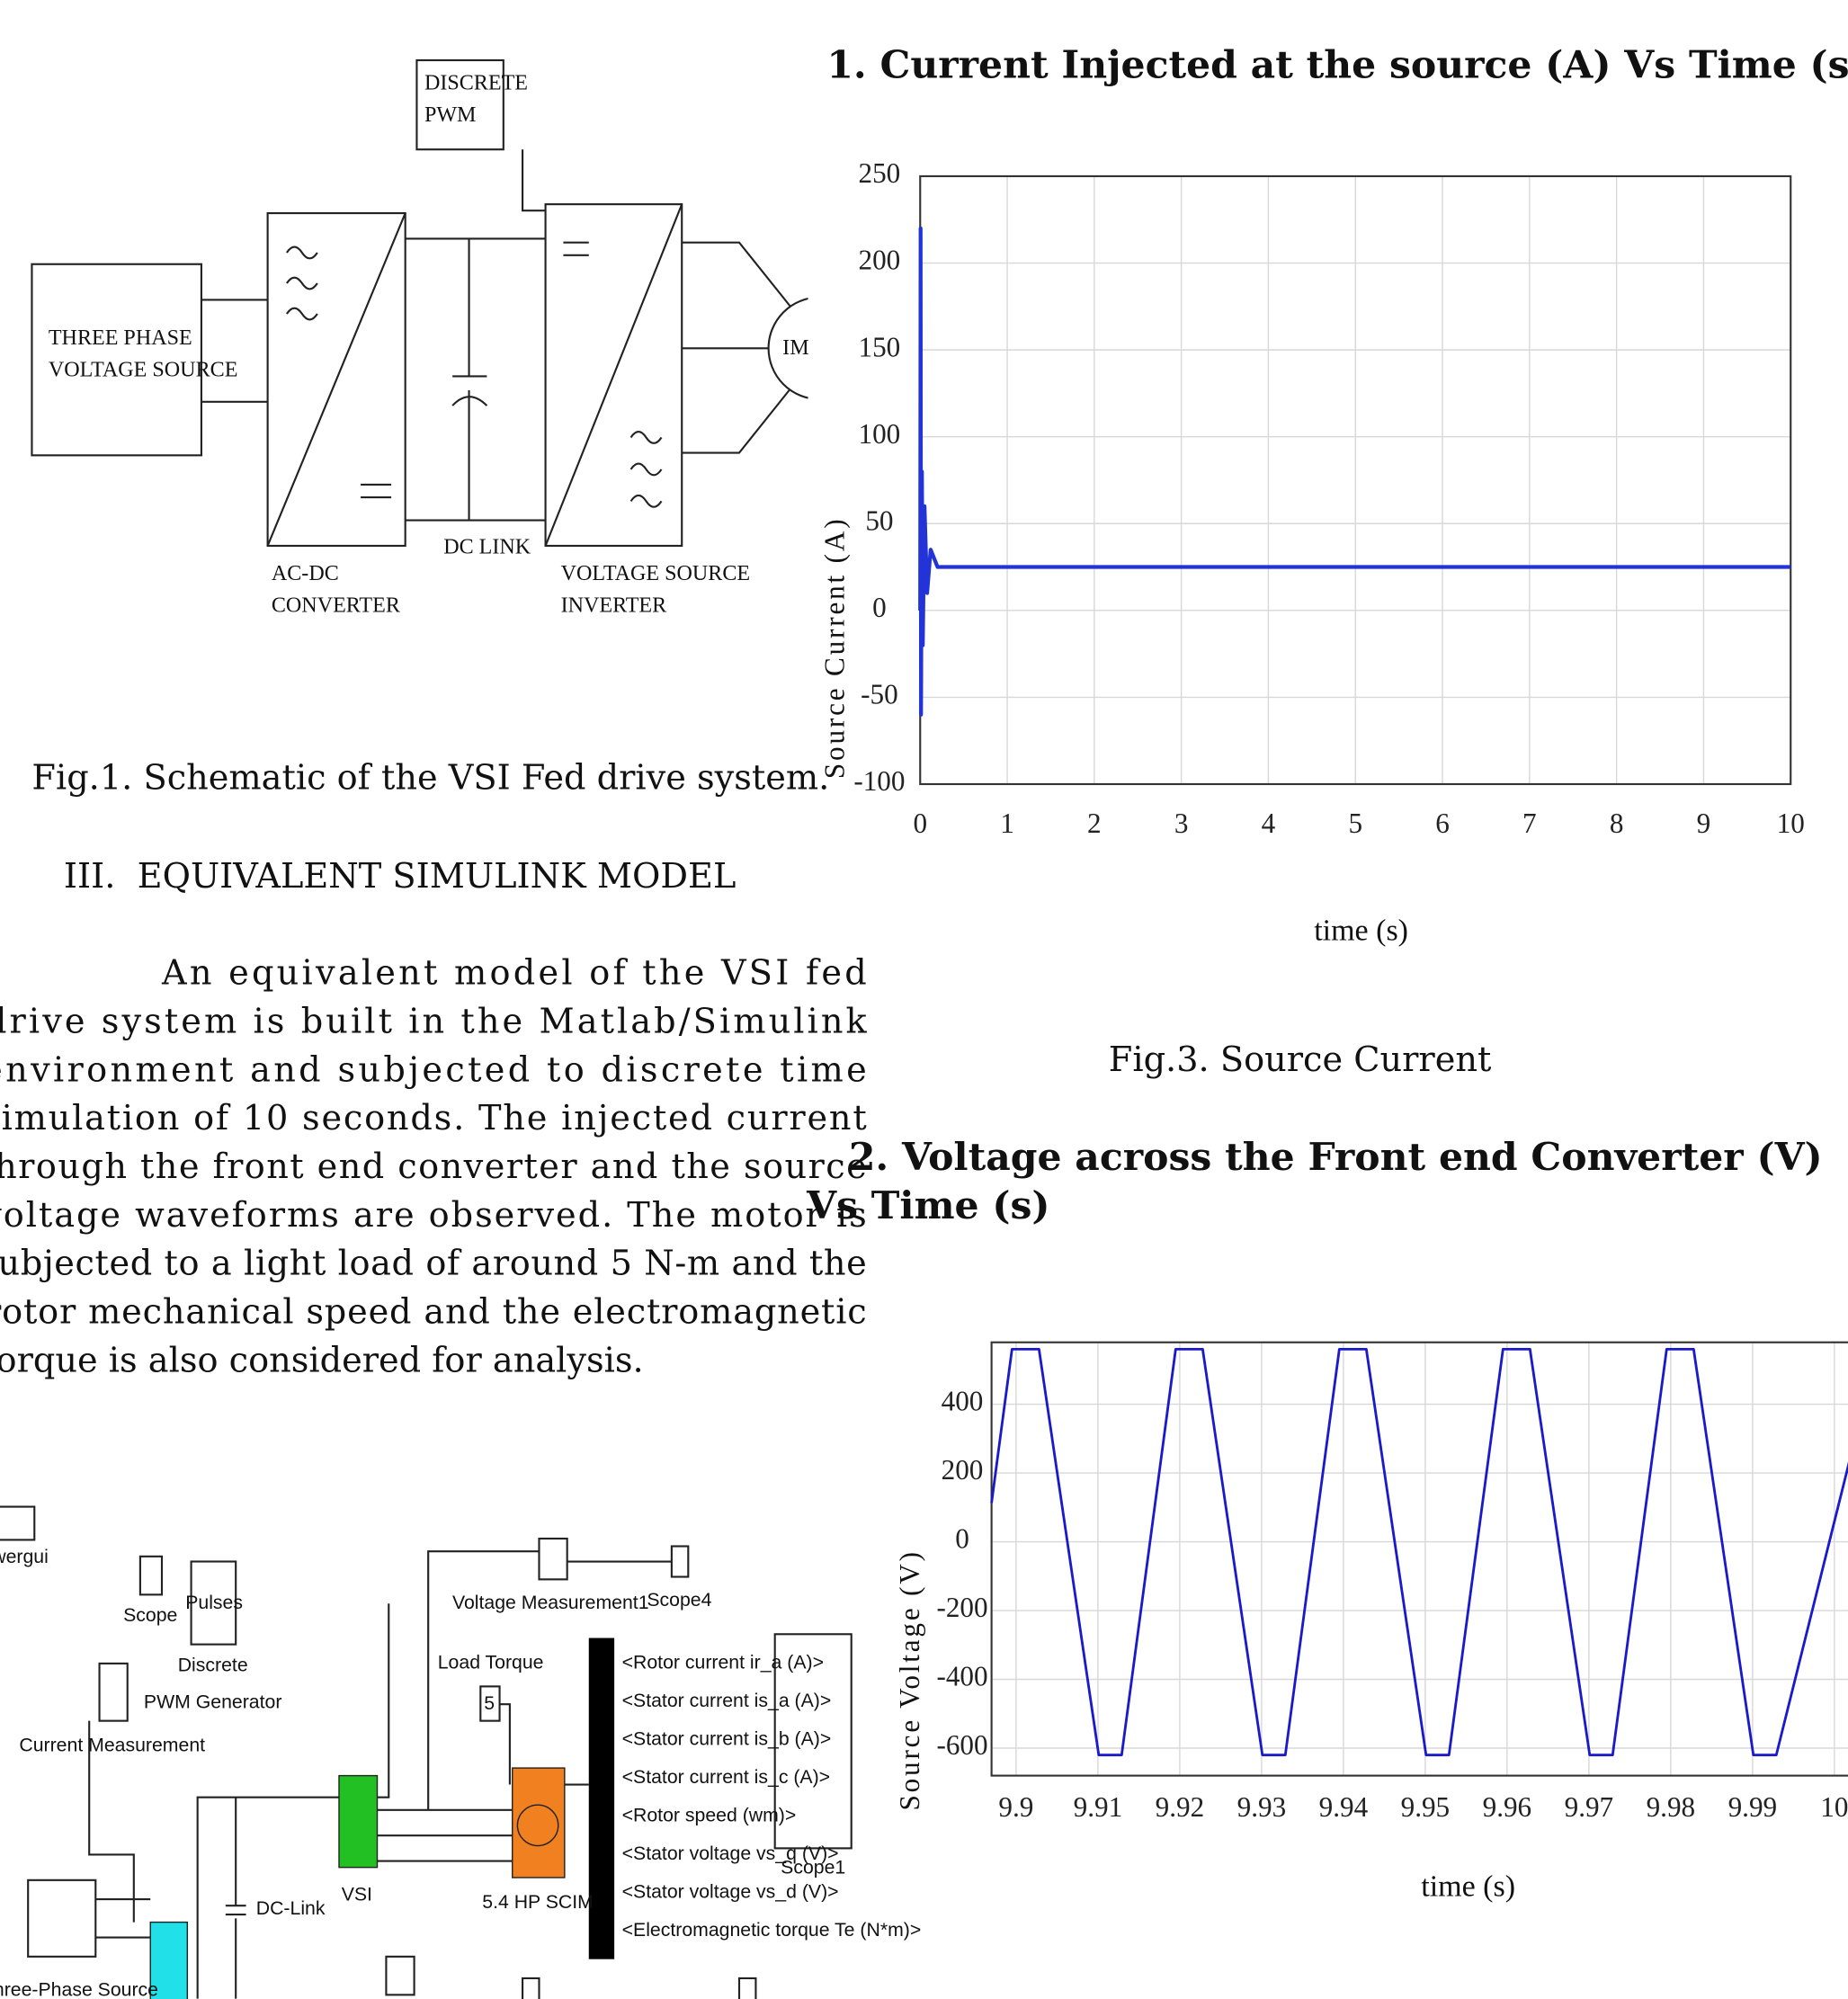 The image size is (1848, 1999). Describe the element at coordinates (920, 824) in the screenshot. I see `x-tick-label: 0` at that location.